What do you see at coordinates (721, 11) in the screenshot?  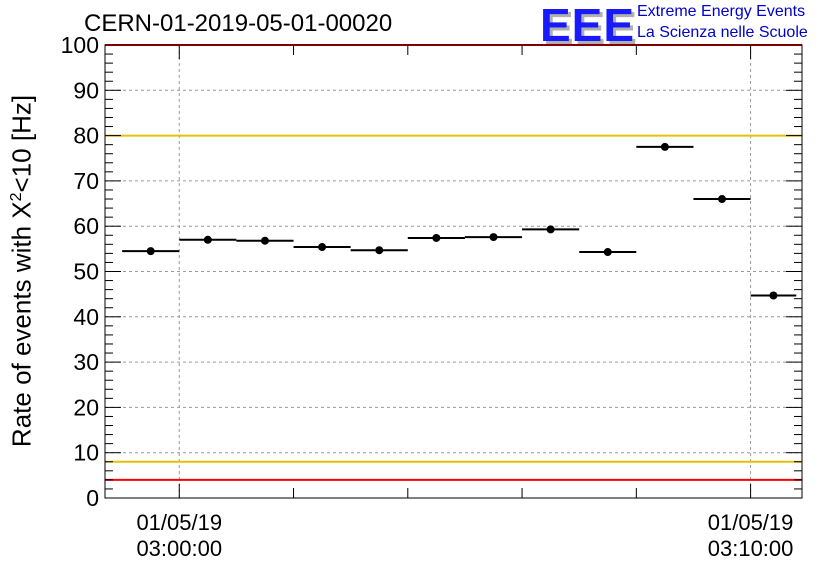 I see `logo-text-line1: Extreme Energy Events` at bounding box center [721, 11].